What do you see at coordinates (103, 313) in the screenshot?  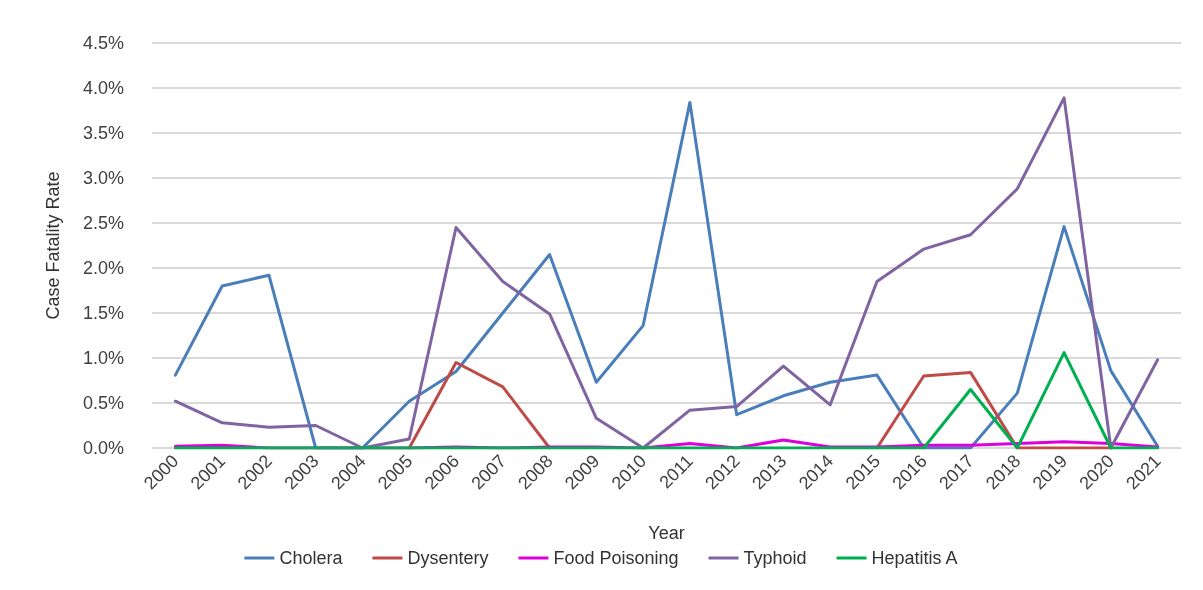 I see `y-tick-label: 1.5%` at bounding box center [103, 313].